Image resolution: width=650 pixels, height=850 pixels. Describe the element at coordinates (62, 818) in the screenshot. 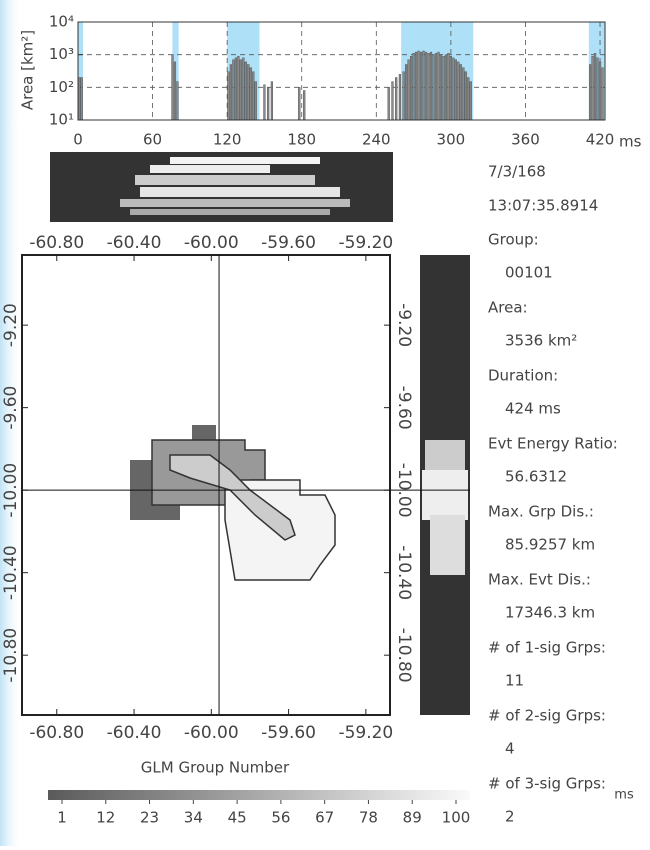

I see `colorbar-label: 1` at that location.